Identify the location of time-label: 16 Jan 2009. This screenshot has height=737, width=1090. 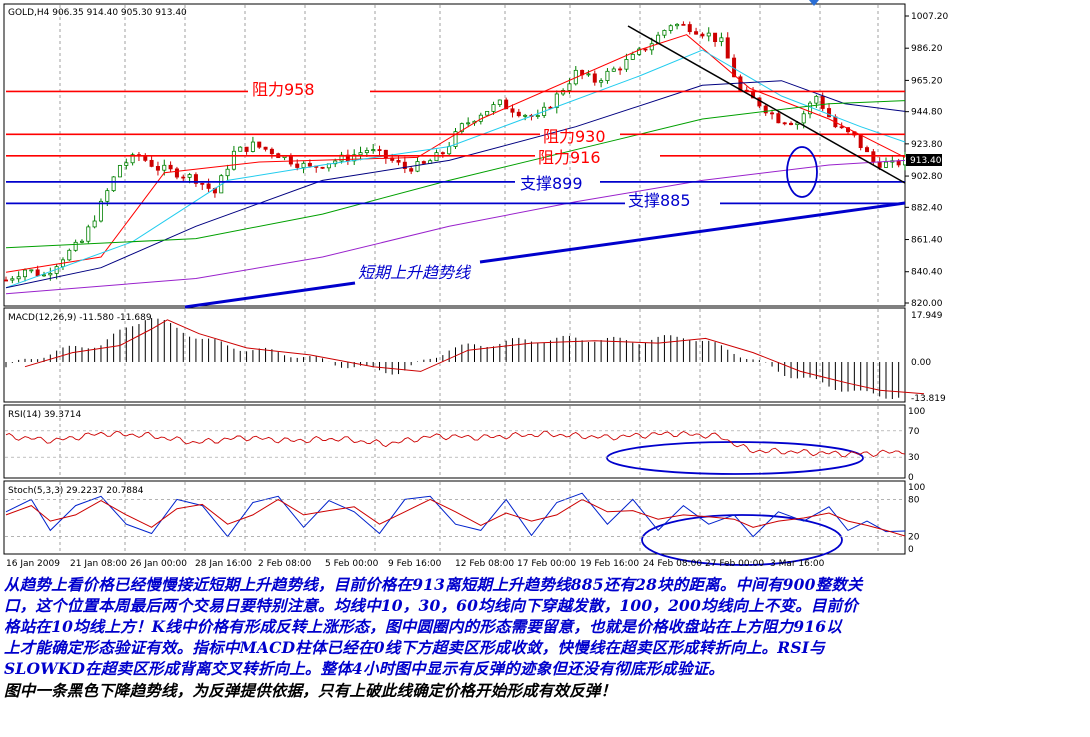
(33, 564).